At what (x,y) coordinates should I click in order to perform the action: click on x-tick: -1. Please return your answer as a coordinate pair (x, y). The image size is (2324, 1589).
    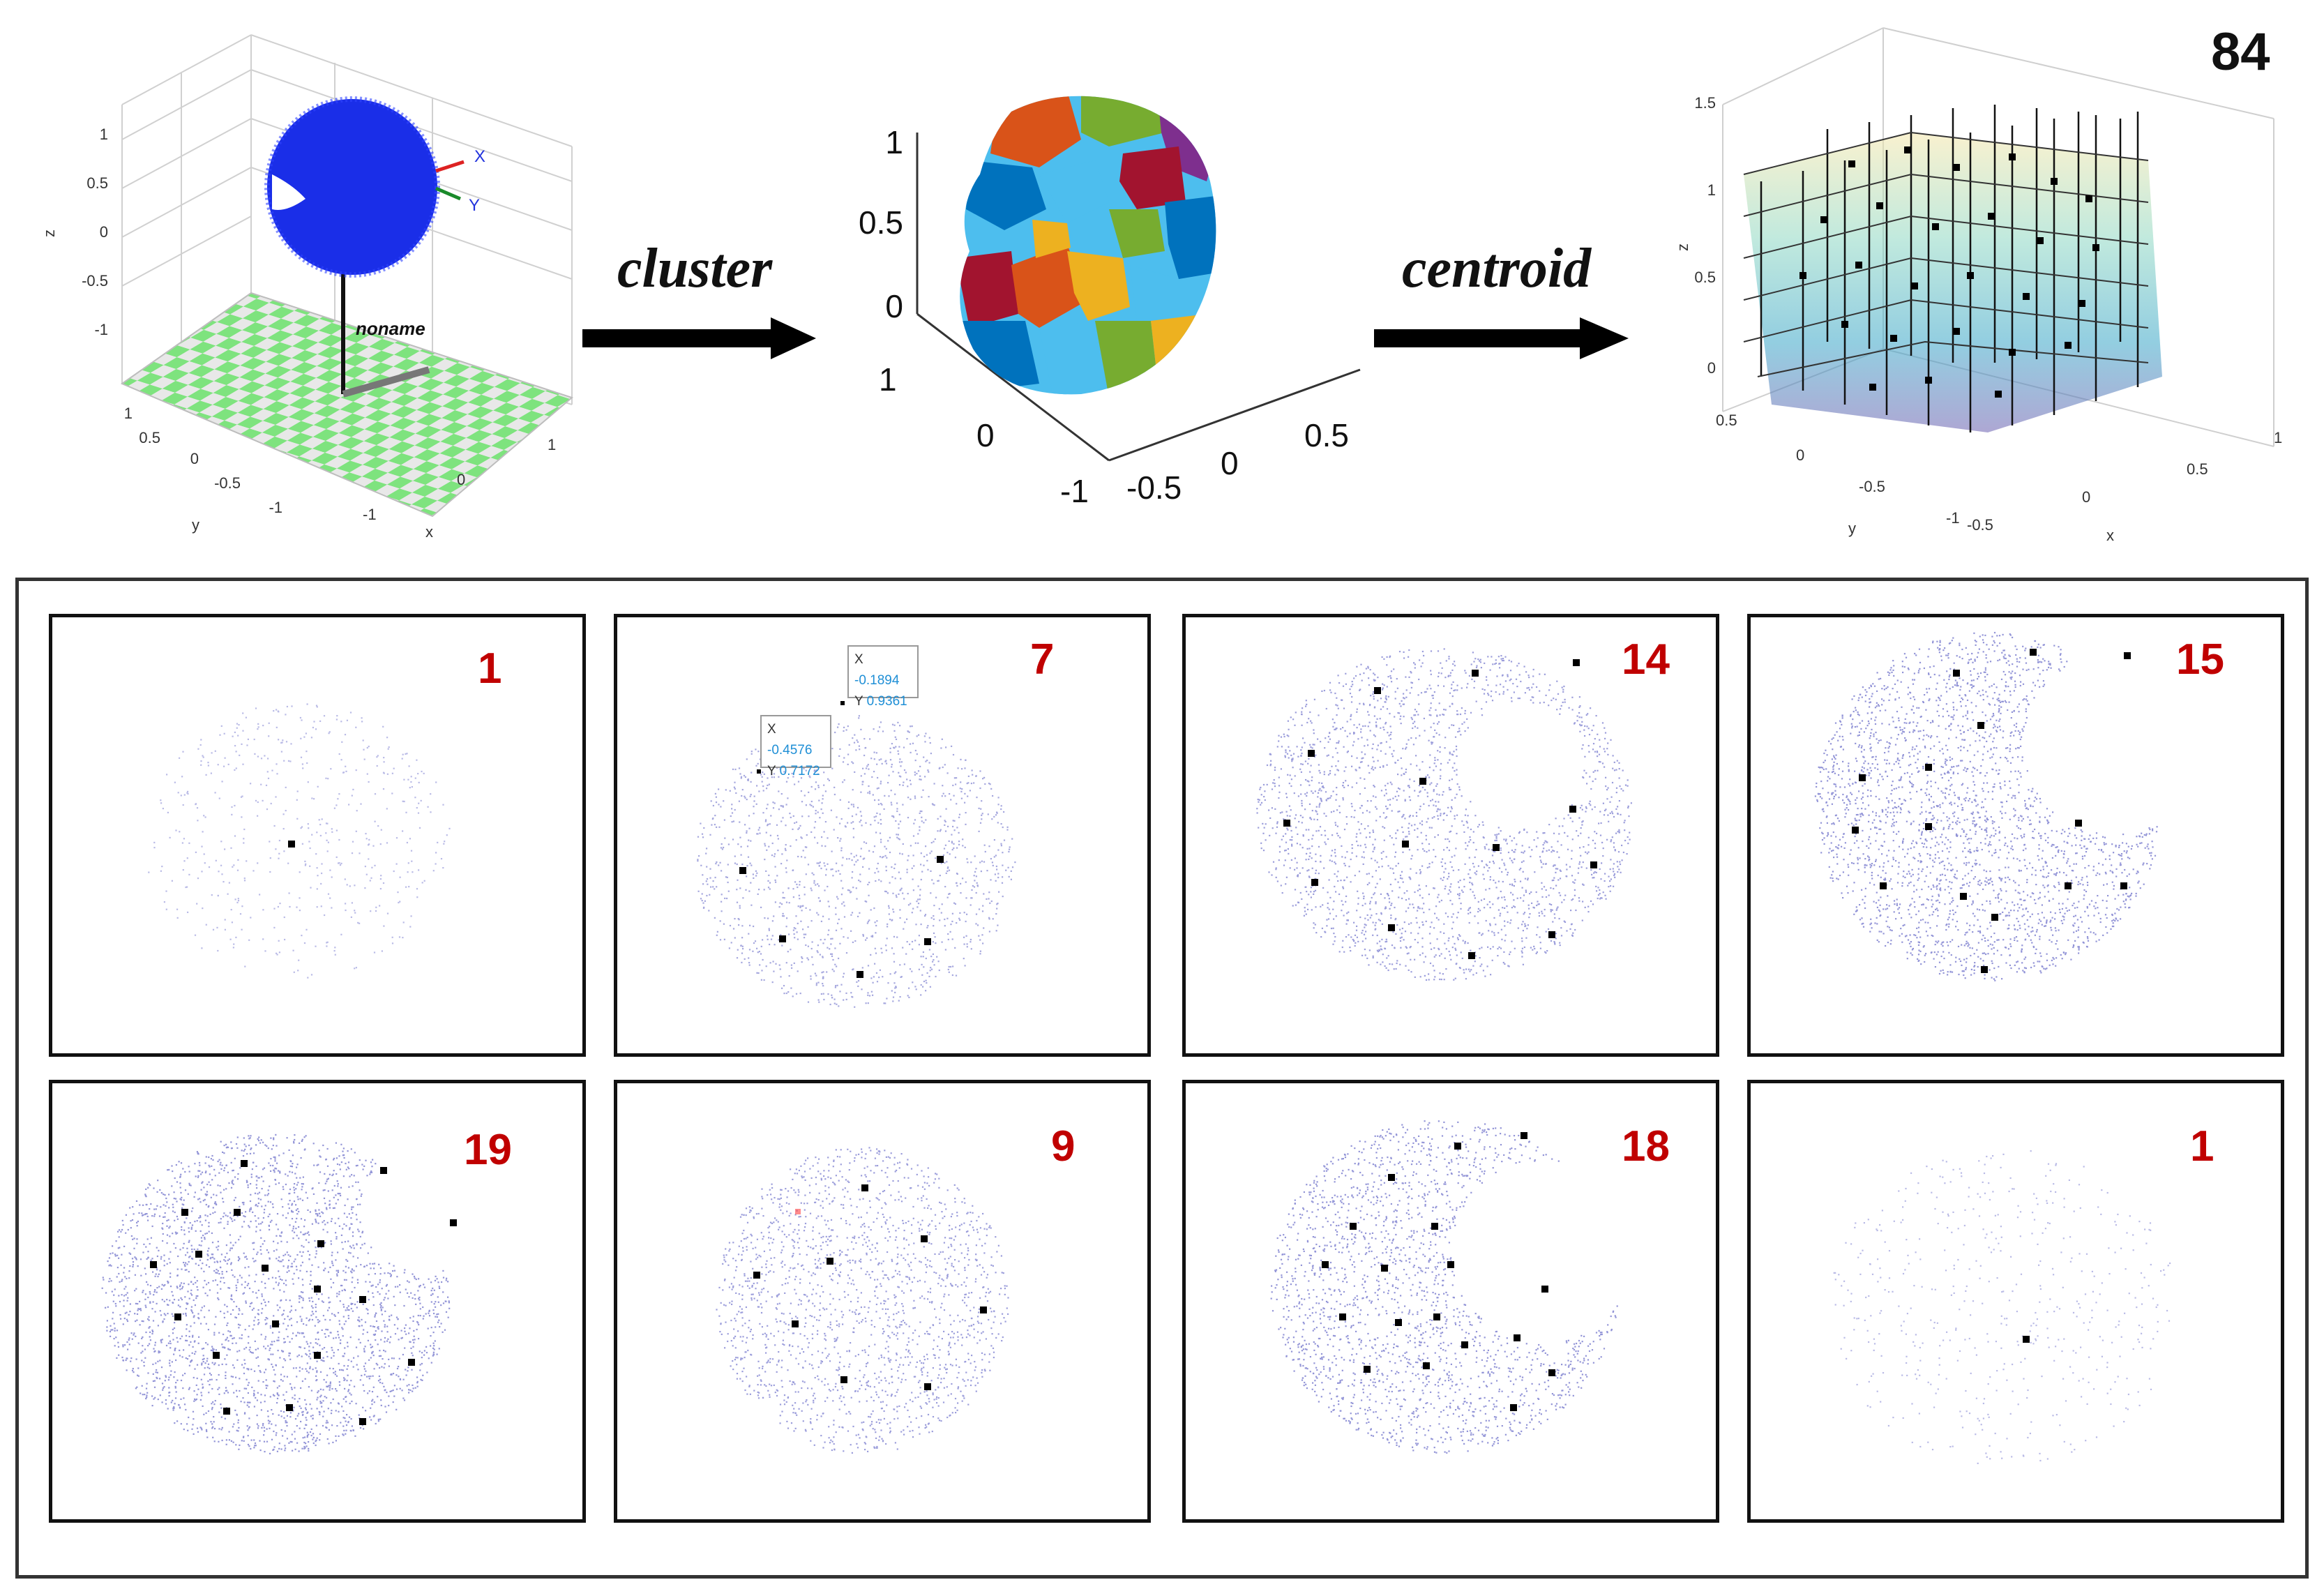
    Looking at the image, I should click on (370, 514).